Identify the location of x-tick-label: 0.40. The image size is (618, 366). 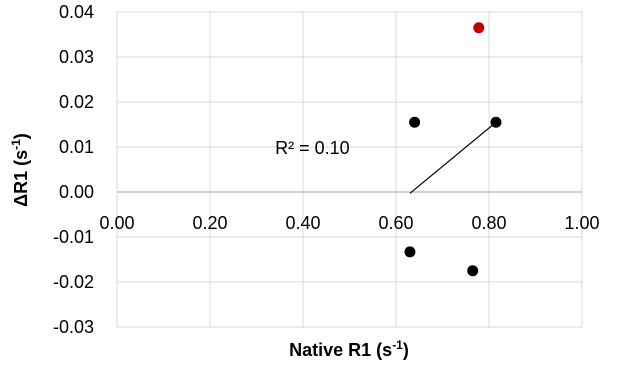
(302, 223).